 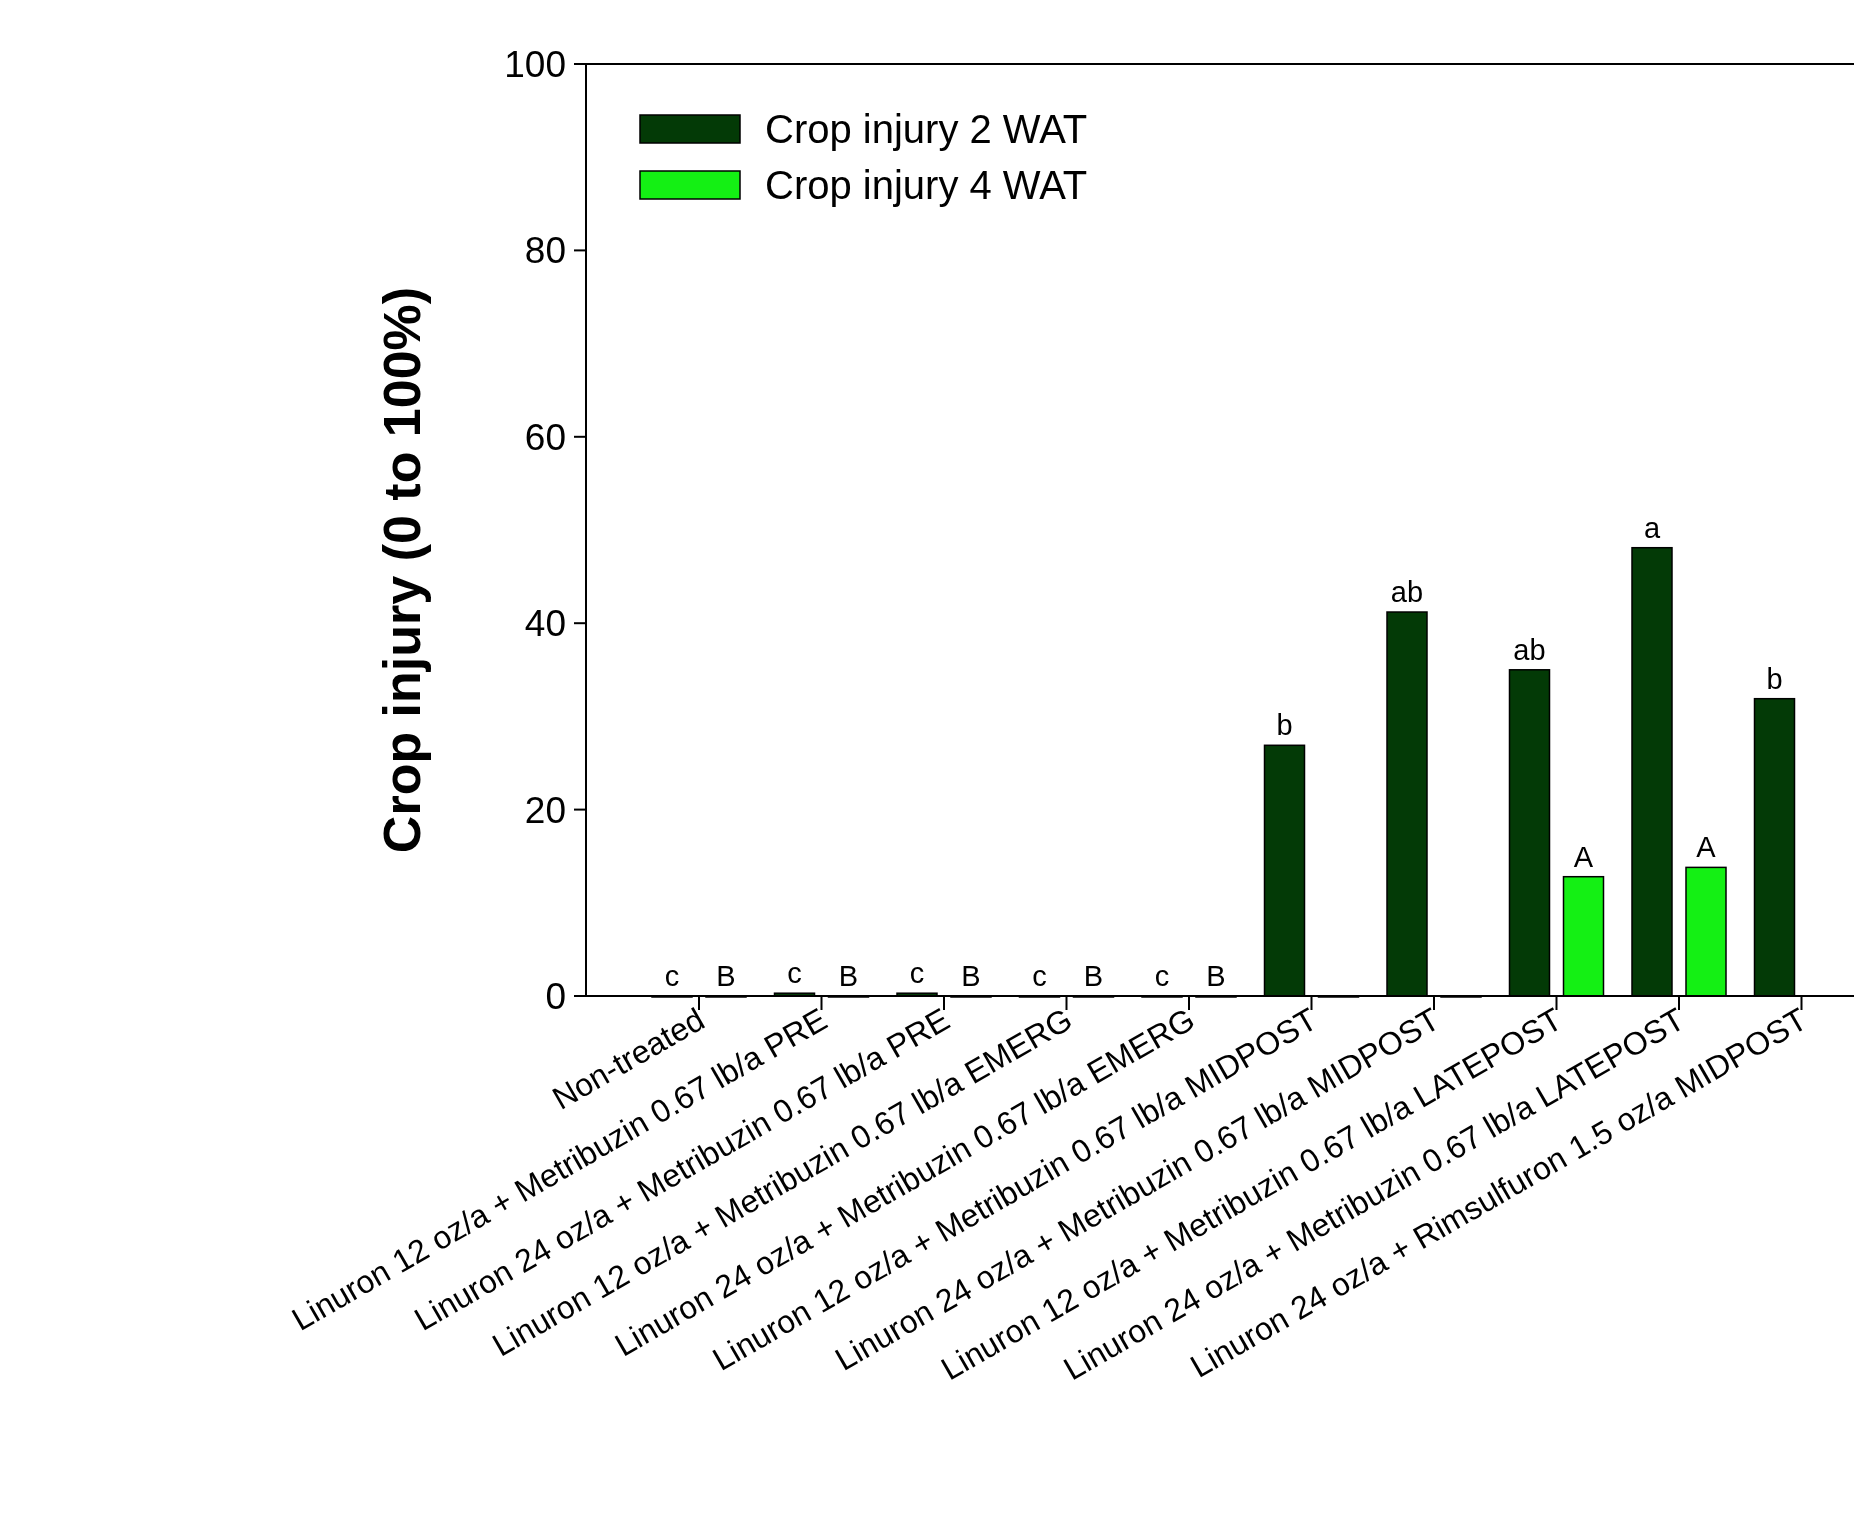 I want to click on y-tick-label: 100, so click(x=535, y=64).